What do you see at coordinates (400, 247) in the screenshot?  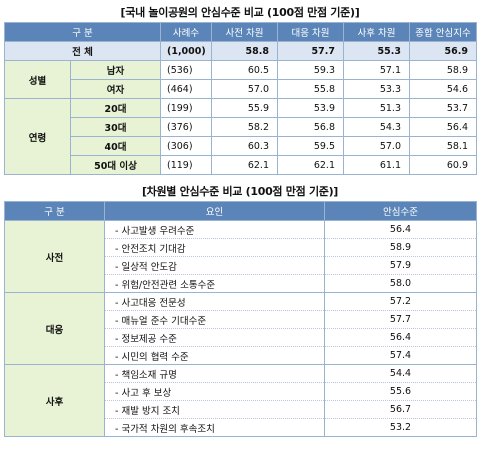 I see `value-cell: 58.9` at bounding box center [400, 247].